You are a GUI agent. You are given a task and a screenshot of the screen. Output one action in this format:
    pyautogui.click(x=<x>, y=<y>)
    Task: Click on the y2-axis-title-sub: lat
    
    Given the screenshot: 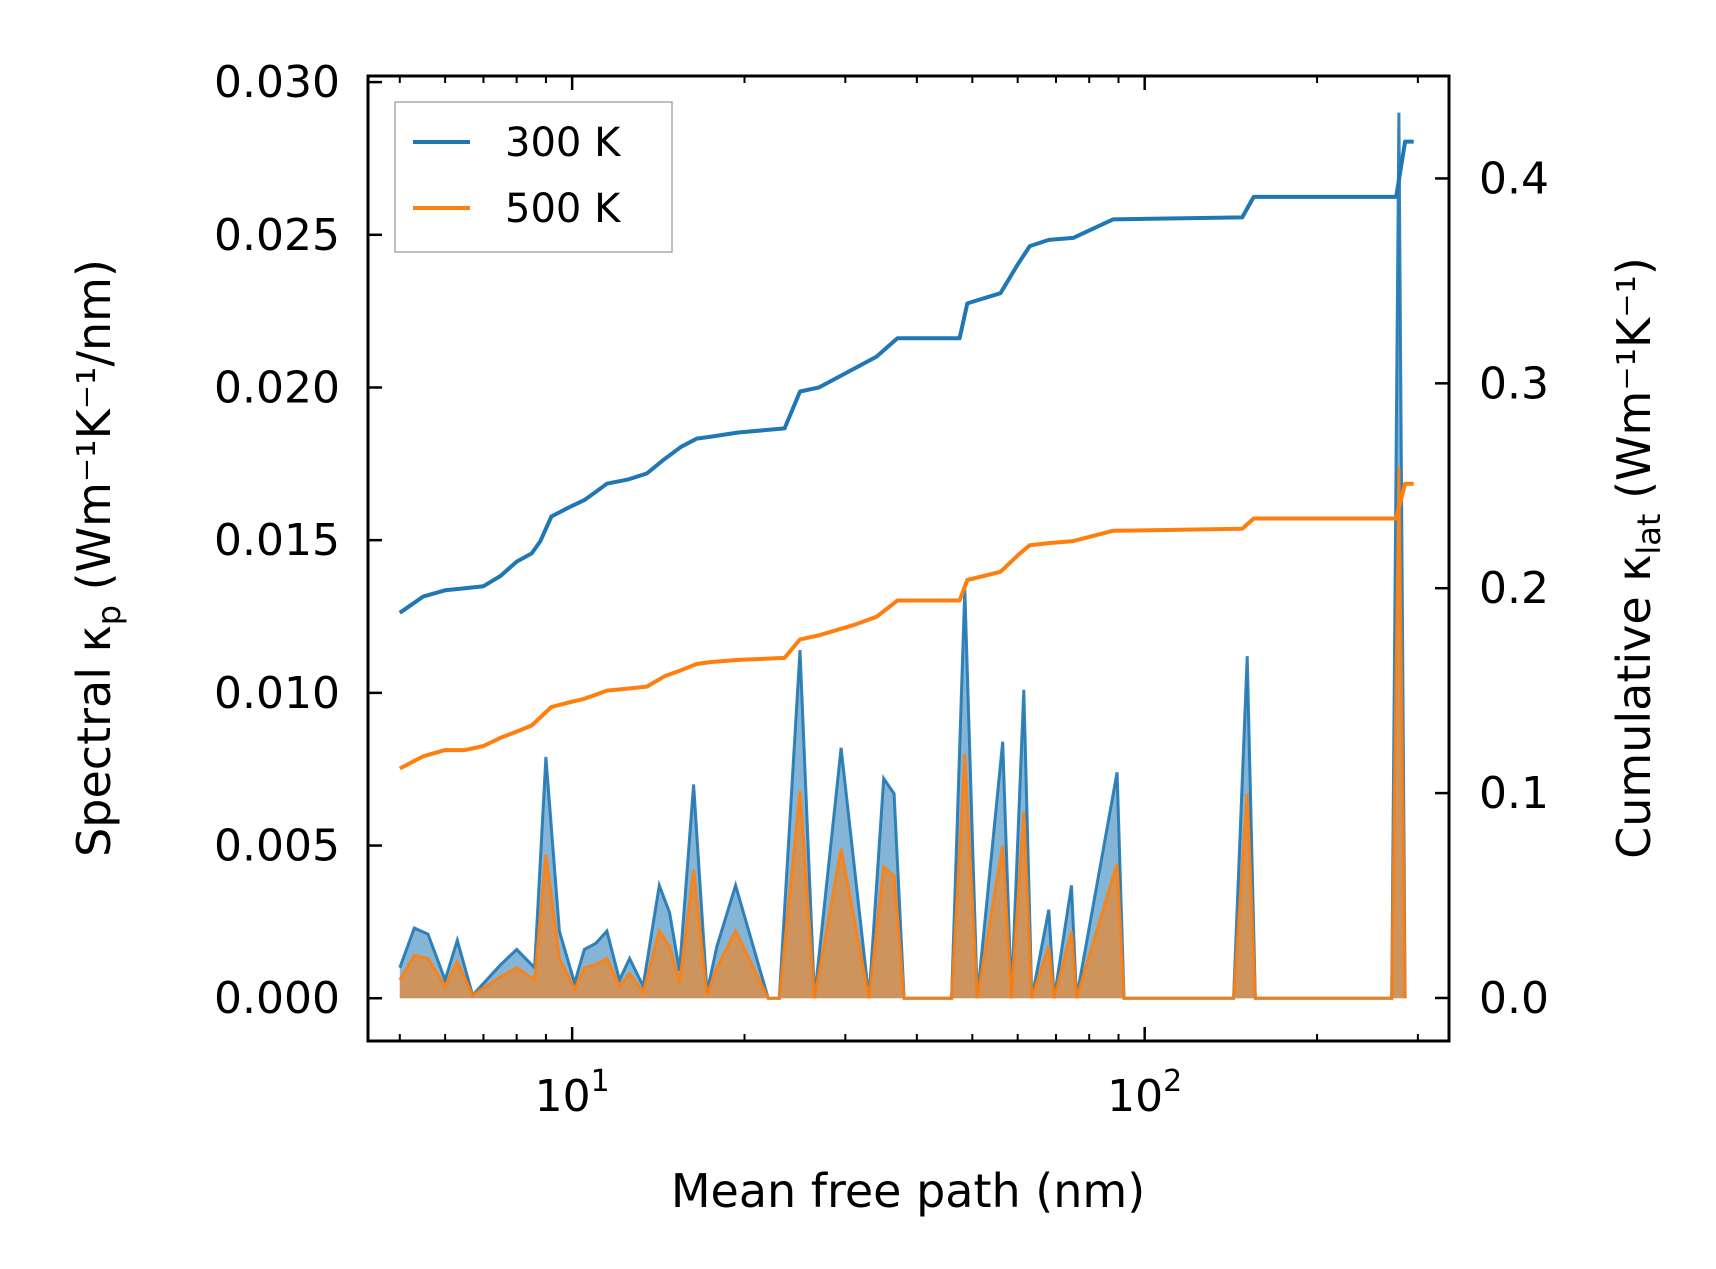 What is the action you would take?
    pyautogui.click(x=1649, y=534)
    